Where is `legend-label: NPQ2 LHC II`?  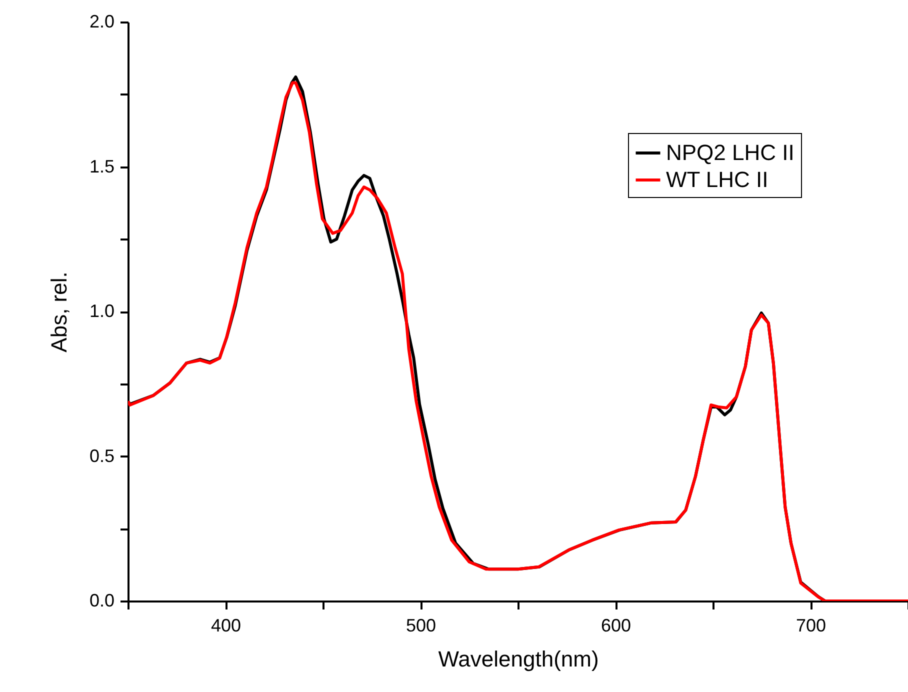
legend-label: NPQ2 LHC II is located at coordinates (730, 152).